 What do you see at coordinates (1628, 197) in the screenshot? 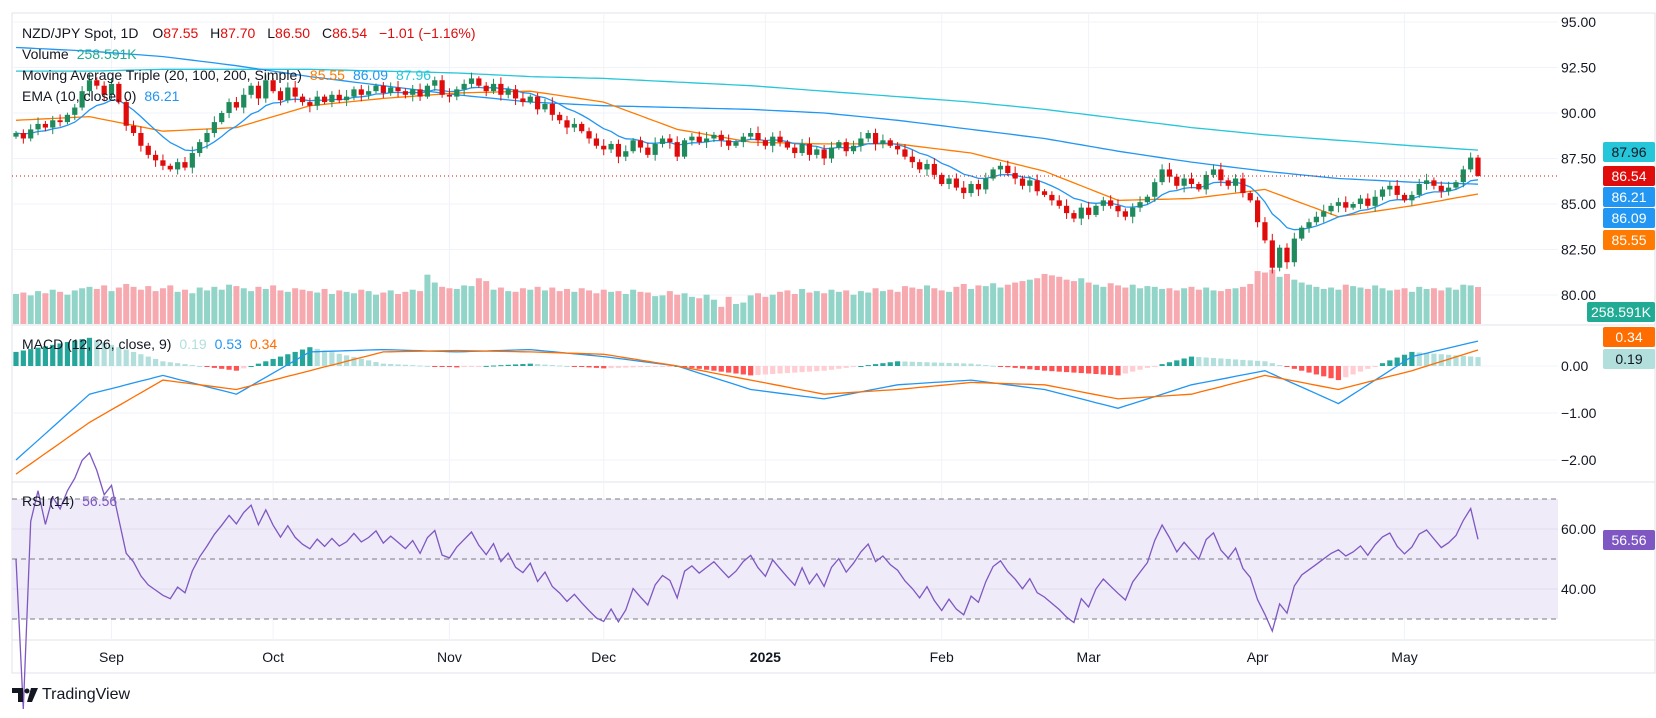
I see `ema-badge: 86.21` at bounding box center [1628, 197].